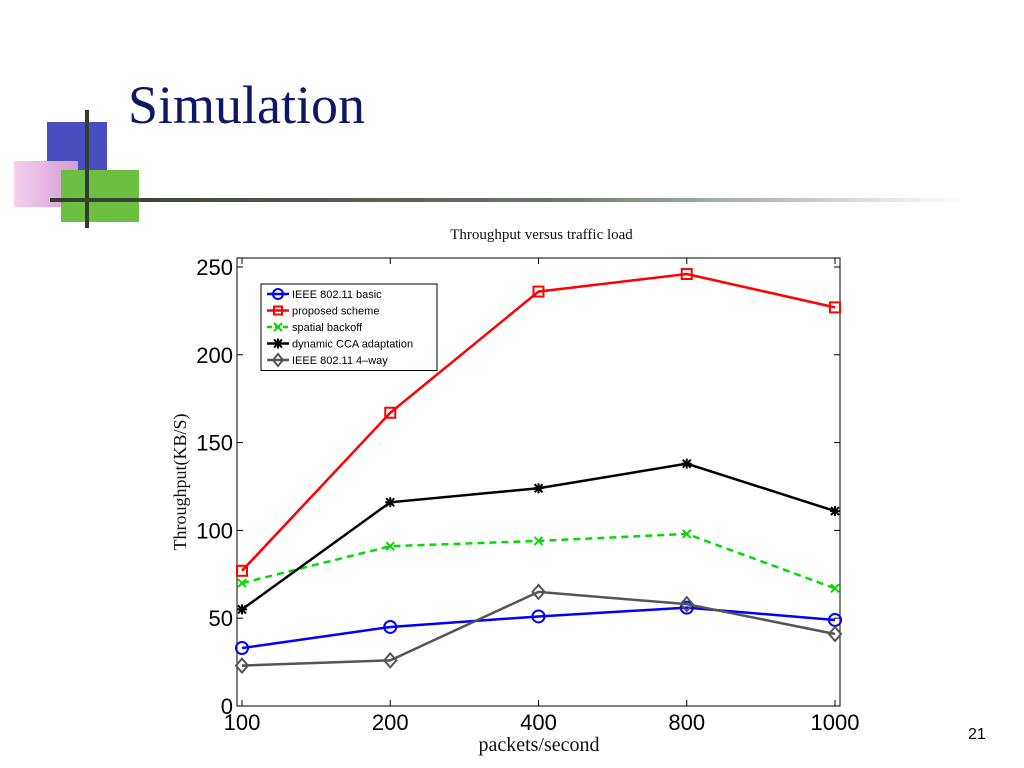 The width and height of the screenshot is (1024, 768). I want to click on legend-marker-4-shape, so click(278, 343).